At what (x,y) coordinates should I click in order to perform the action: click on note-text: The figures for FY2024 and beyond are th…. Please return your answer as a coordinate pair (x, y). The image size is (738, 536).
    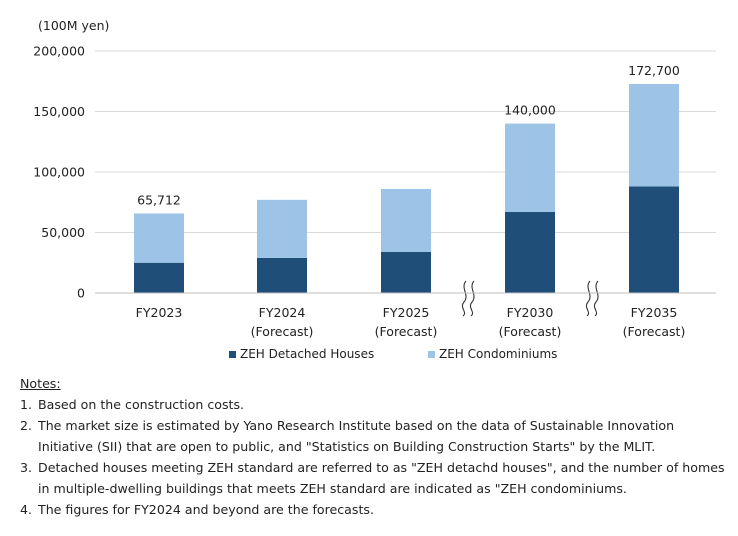
    Looking at the image, I should click on (206, 509).